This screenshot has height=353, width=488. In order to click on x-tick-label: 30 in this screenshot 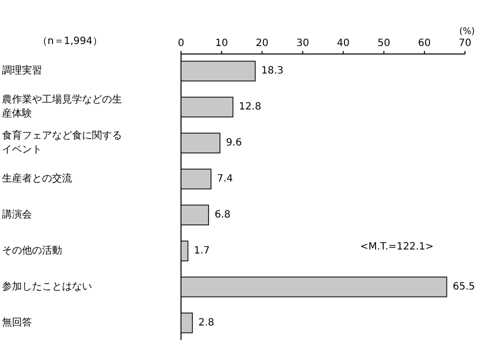, I will do `click(303, 43)`.